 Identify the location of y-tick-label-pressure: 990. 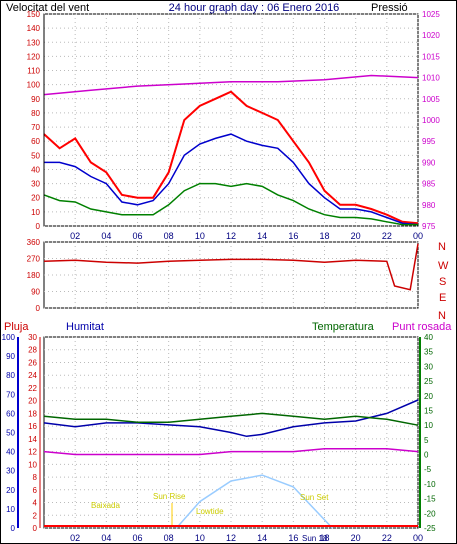
(429, 162).